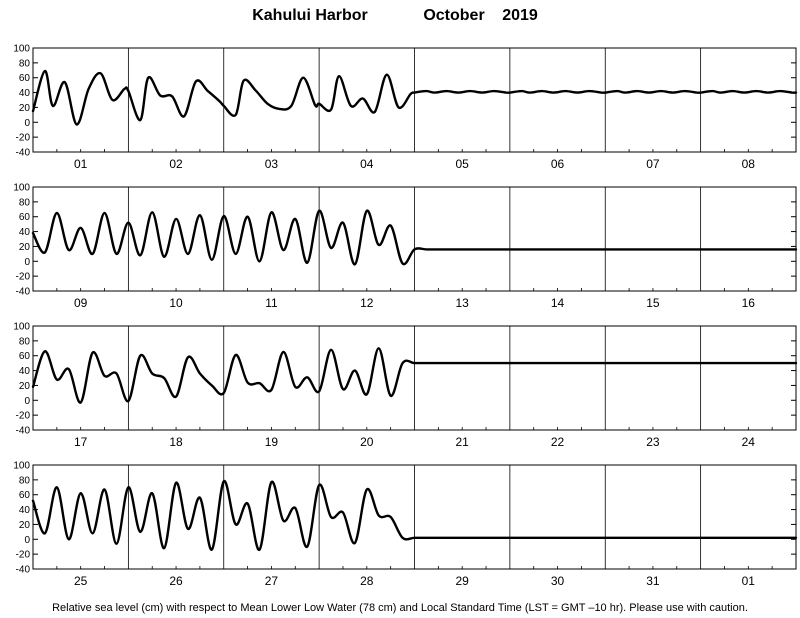 This screenshot has height=618, width=800. What do you see at coordinates (749, 164) in the screenshot?
I see `day-label: 08` at bounding box center [749, 164].